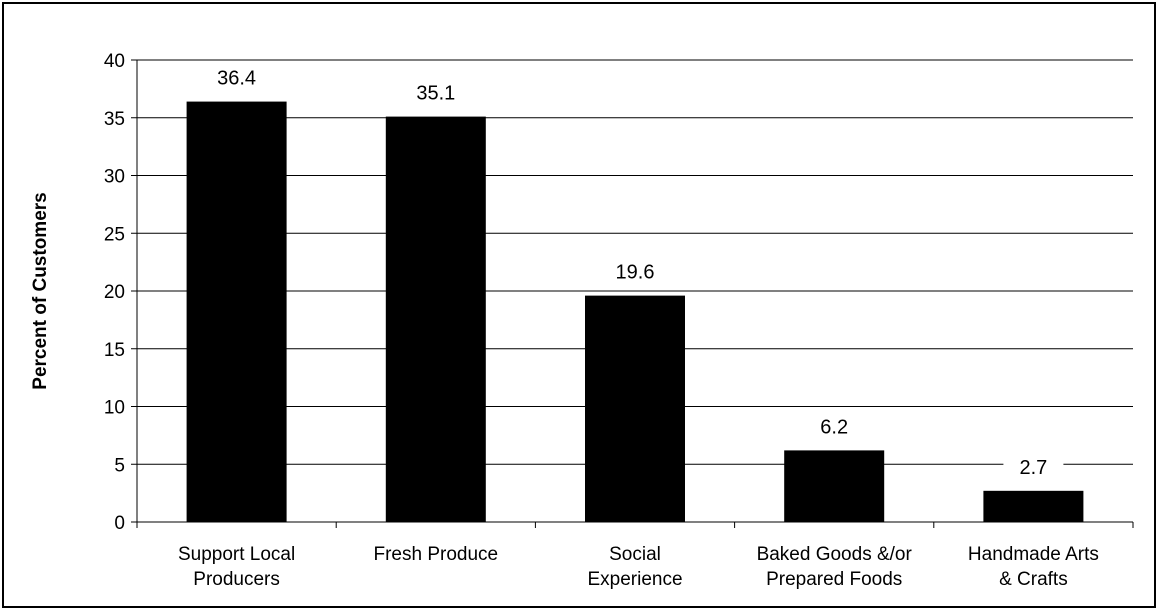  Describe the element at coordinates (114, 408) in the screenshot. I see `y-tick-label-10: 10` at that location.